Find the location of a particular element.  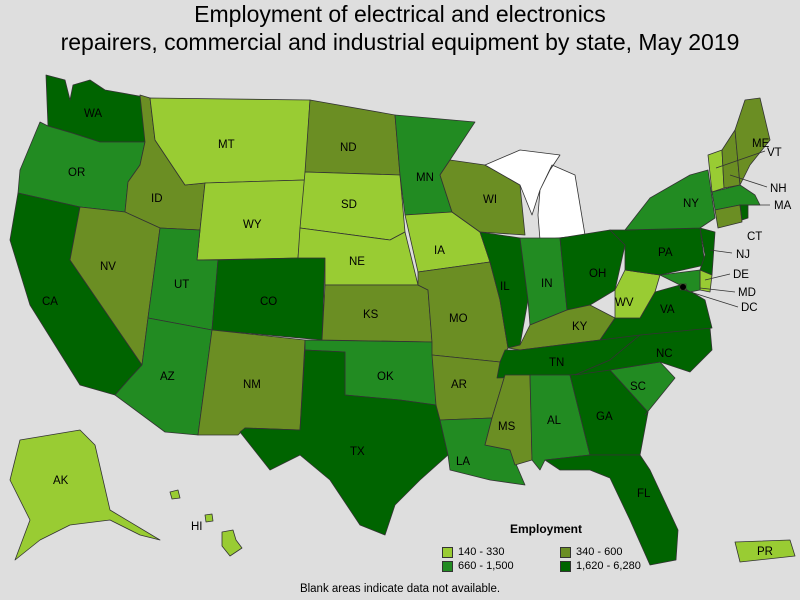

label-ky: KY is located at coordinates (580, 327).